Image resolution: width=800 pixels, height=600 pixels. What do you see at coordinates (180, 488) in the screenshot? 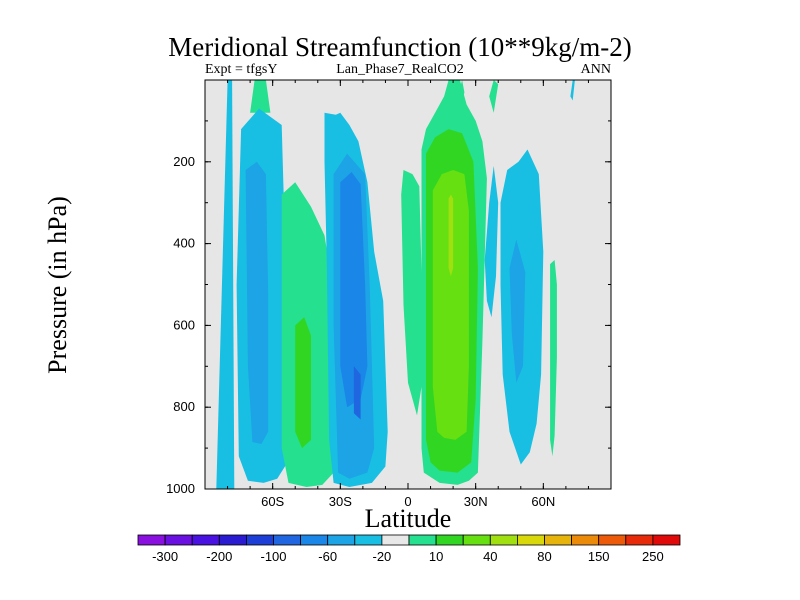
I see `y-tick-label: 1000` at bounding box center [180, 488].